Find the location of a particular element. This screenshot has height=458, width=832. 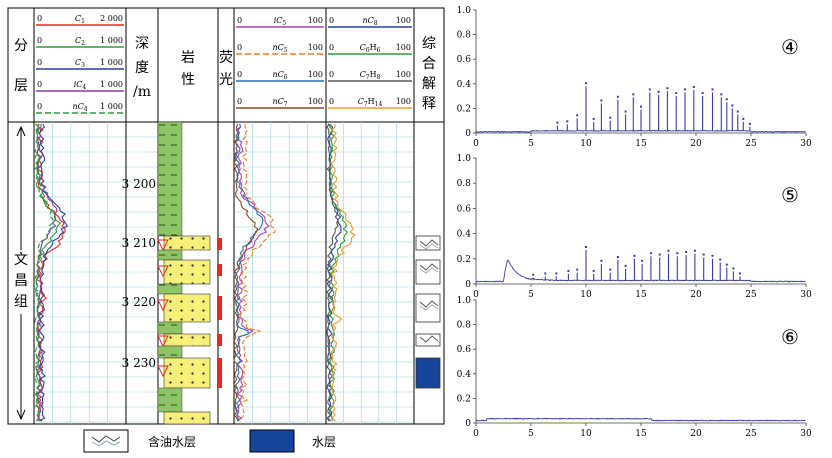

lithology-header-1: 岩 is located at coordinates (188, 58).